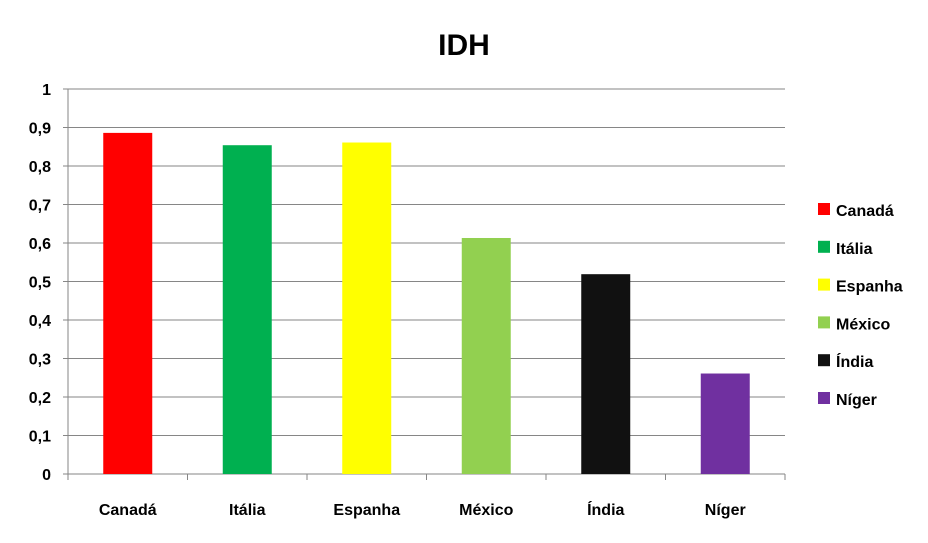  I want to click on legend-label: Itália, so click(854, 249).